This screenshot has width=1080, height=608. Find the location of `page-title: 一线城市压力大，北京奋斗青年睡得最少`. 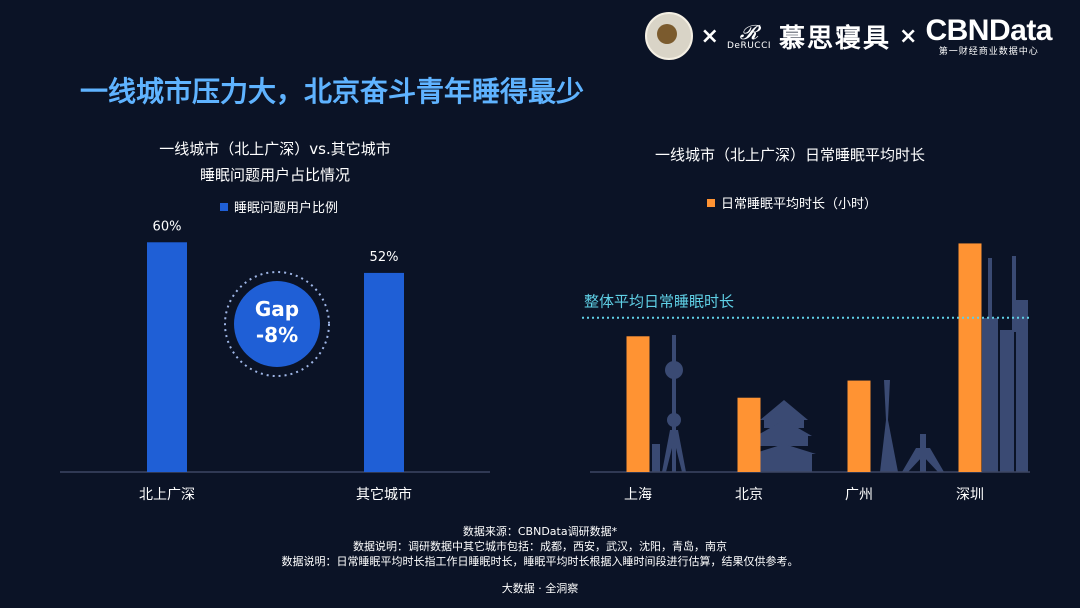

page-title: 一线城市压力大，北京奋斗青年睡得最少 is located at coordinates (332, 91).